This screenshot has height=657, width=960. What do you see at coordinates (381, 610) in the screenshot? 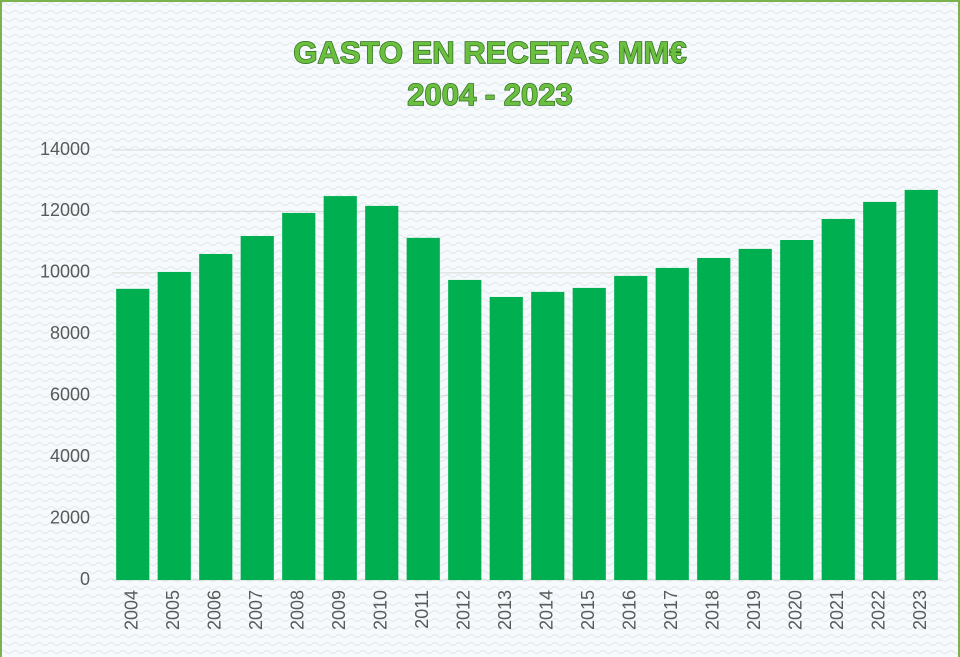
I see `x-tick-label: 2010` at bounding box center [381, 610].